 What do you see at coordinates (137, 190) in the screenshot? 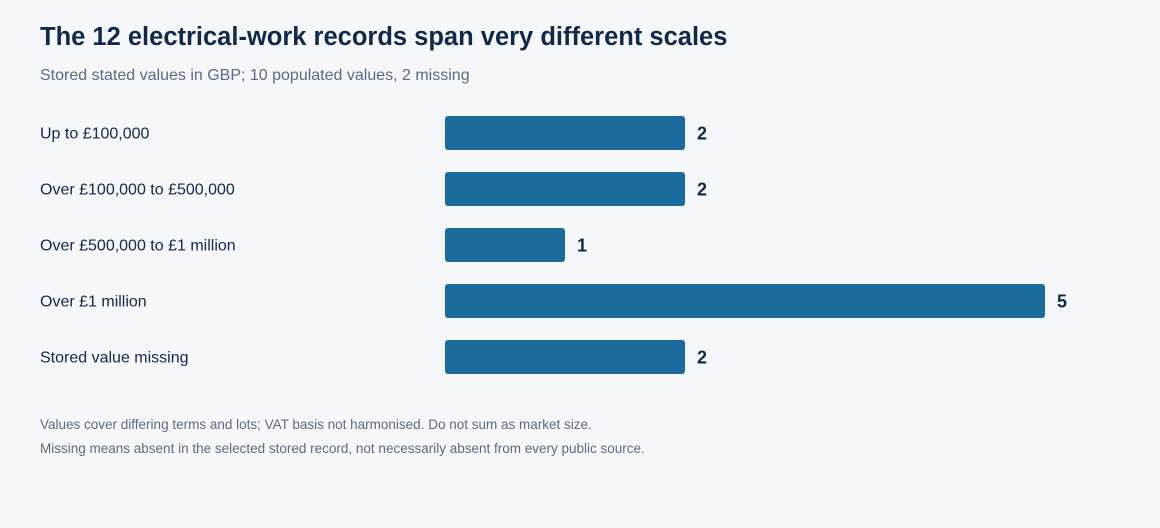
I see `category-label: Over £100,000 to £500,000` at bounding box center [137, 190].